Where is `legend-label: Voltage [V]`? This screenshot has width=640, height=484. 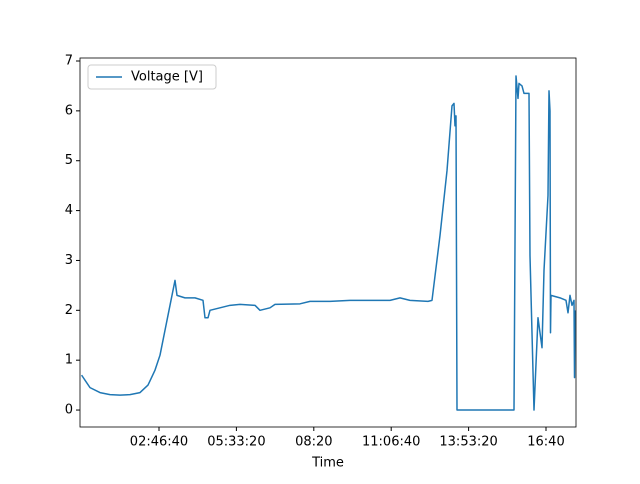 legend-label: Voltage [V] is located at coordinates (167, 77).